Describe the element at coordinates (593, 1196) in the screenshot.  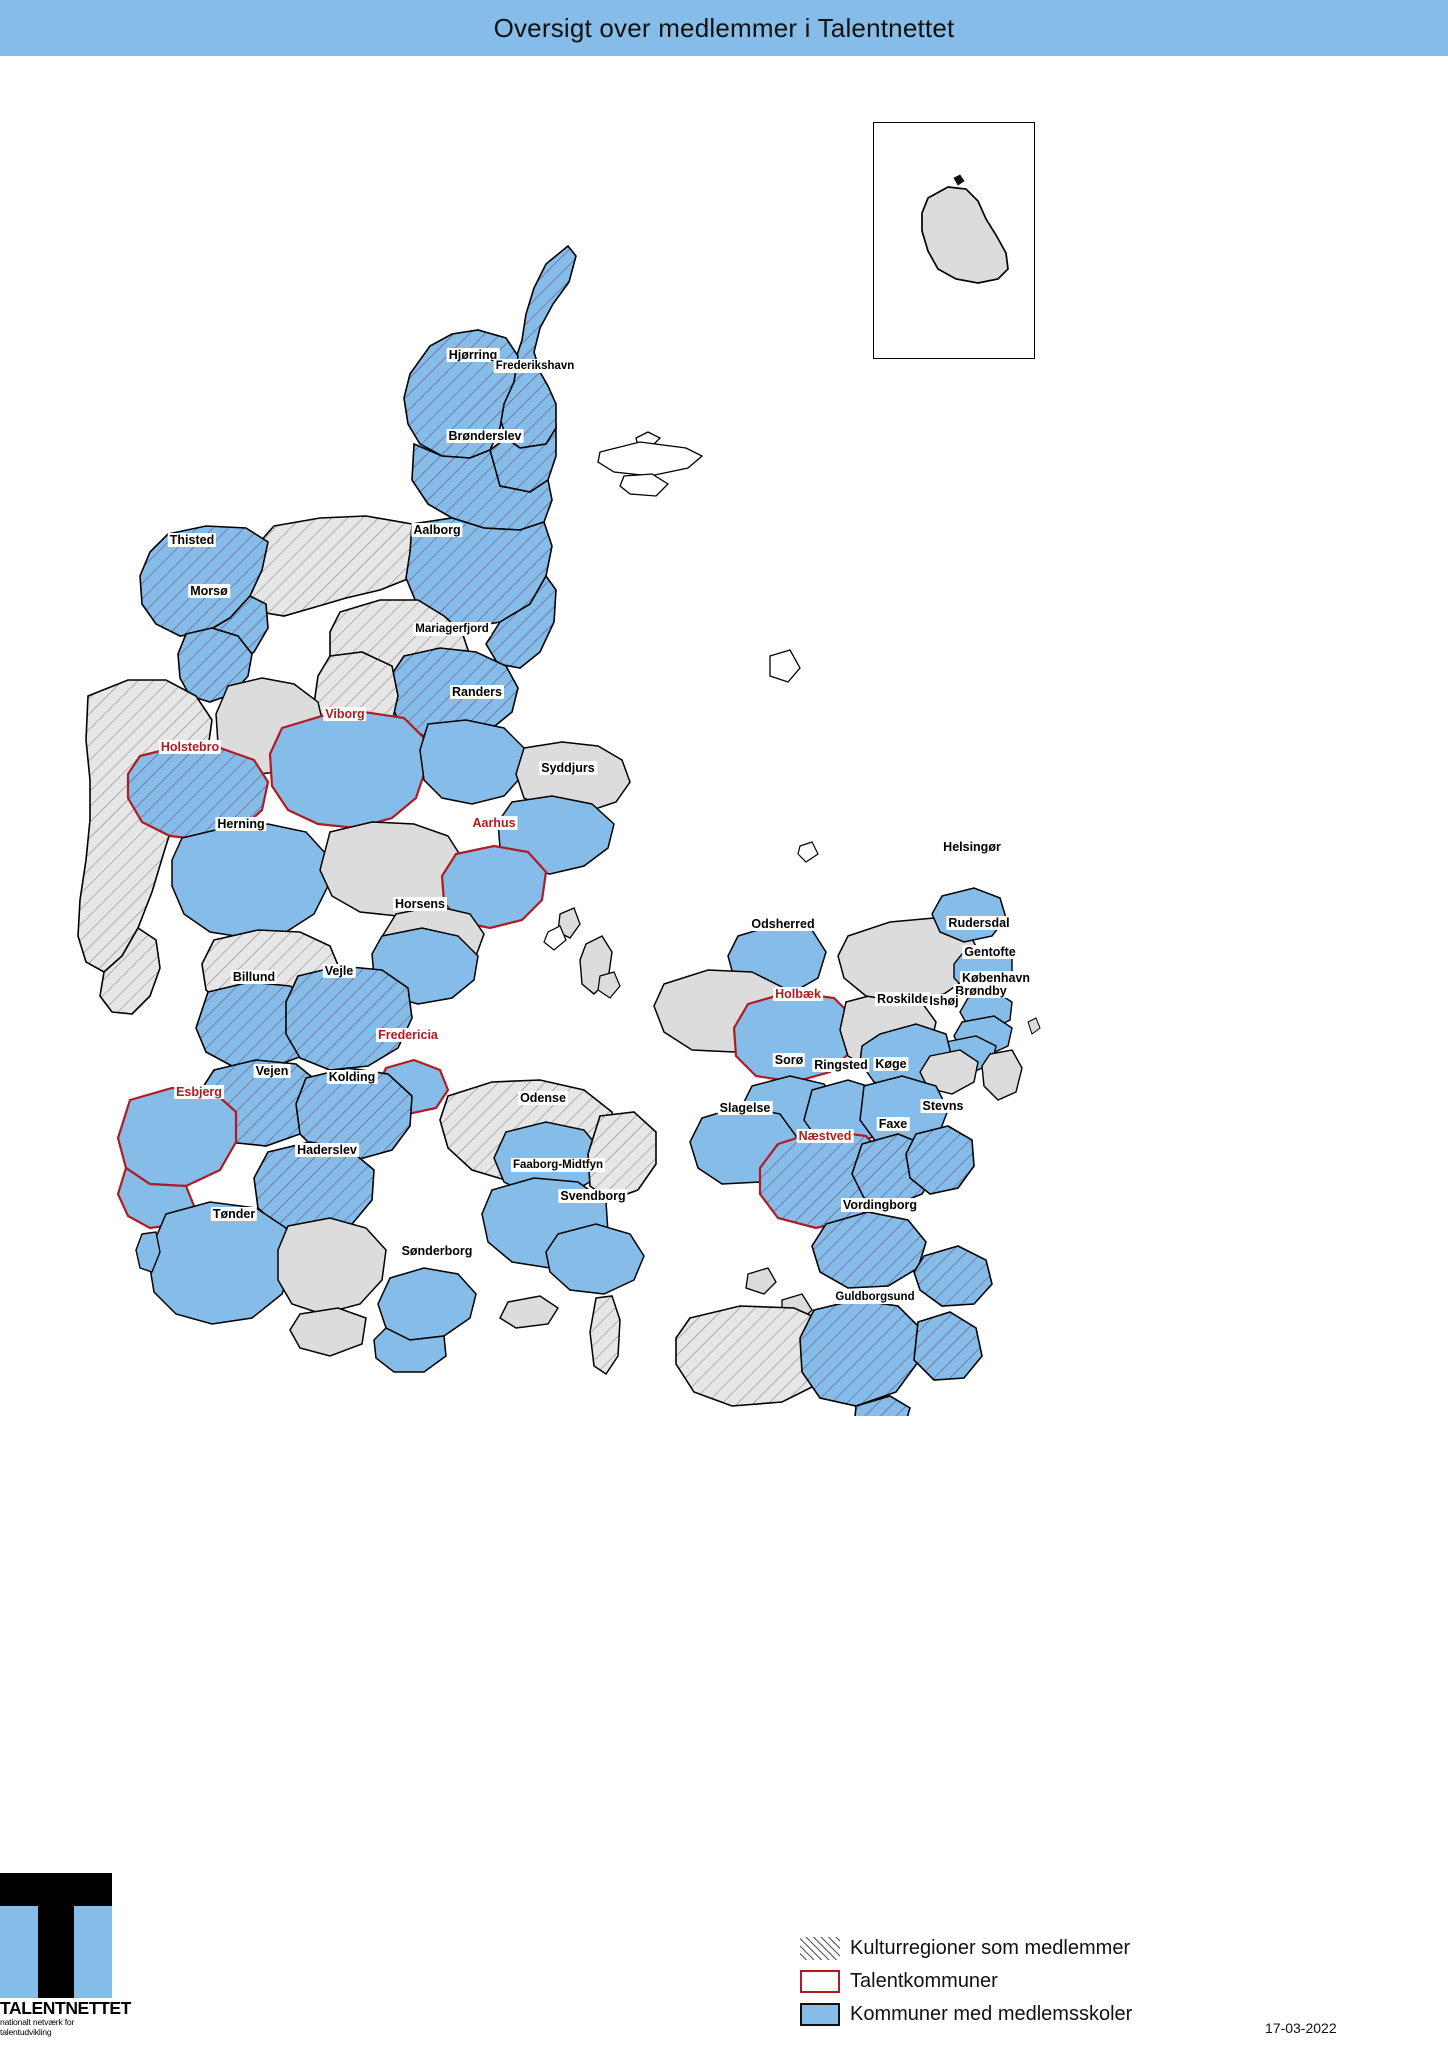
I see `map-label-svendborg: Svendborg` at that location.